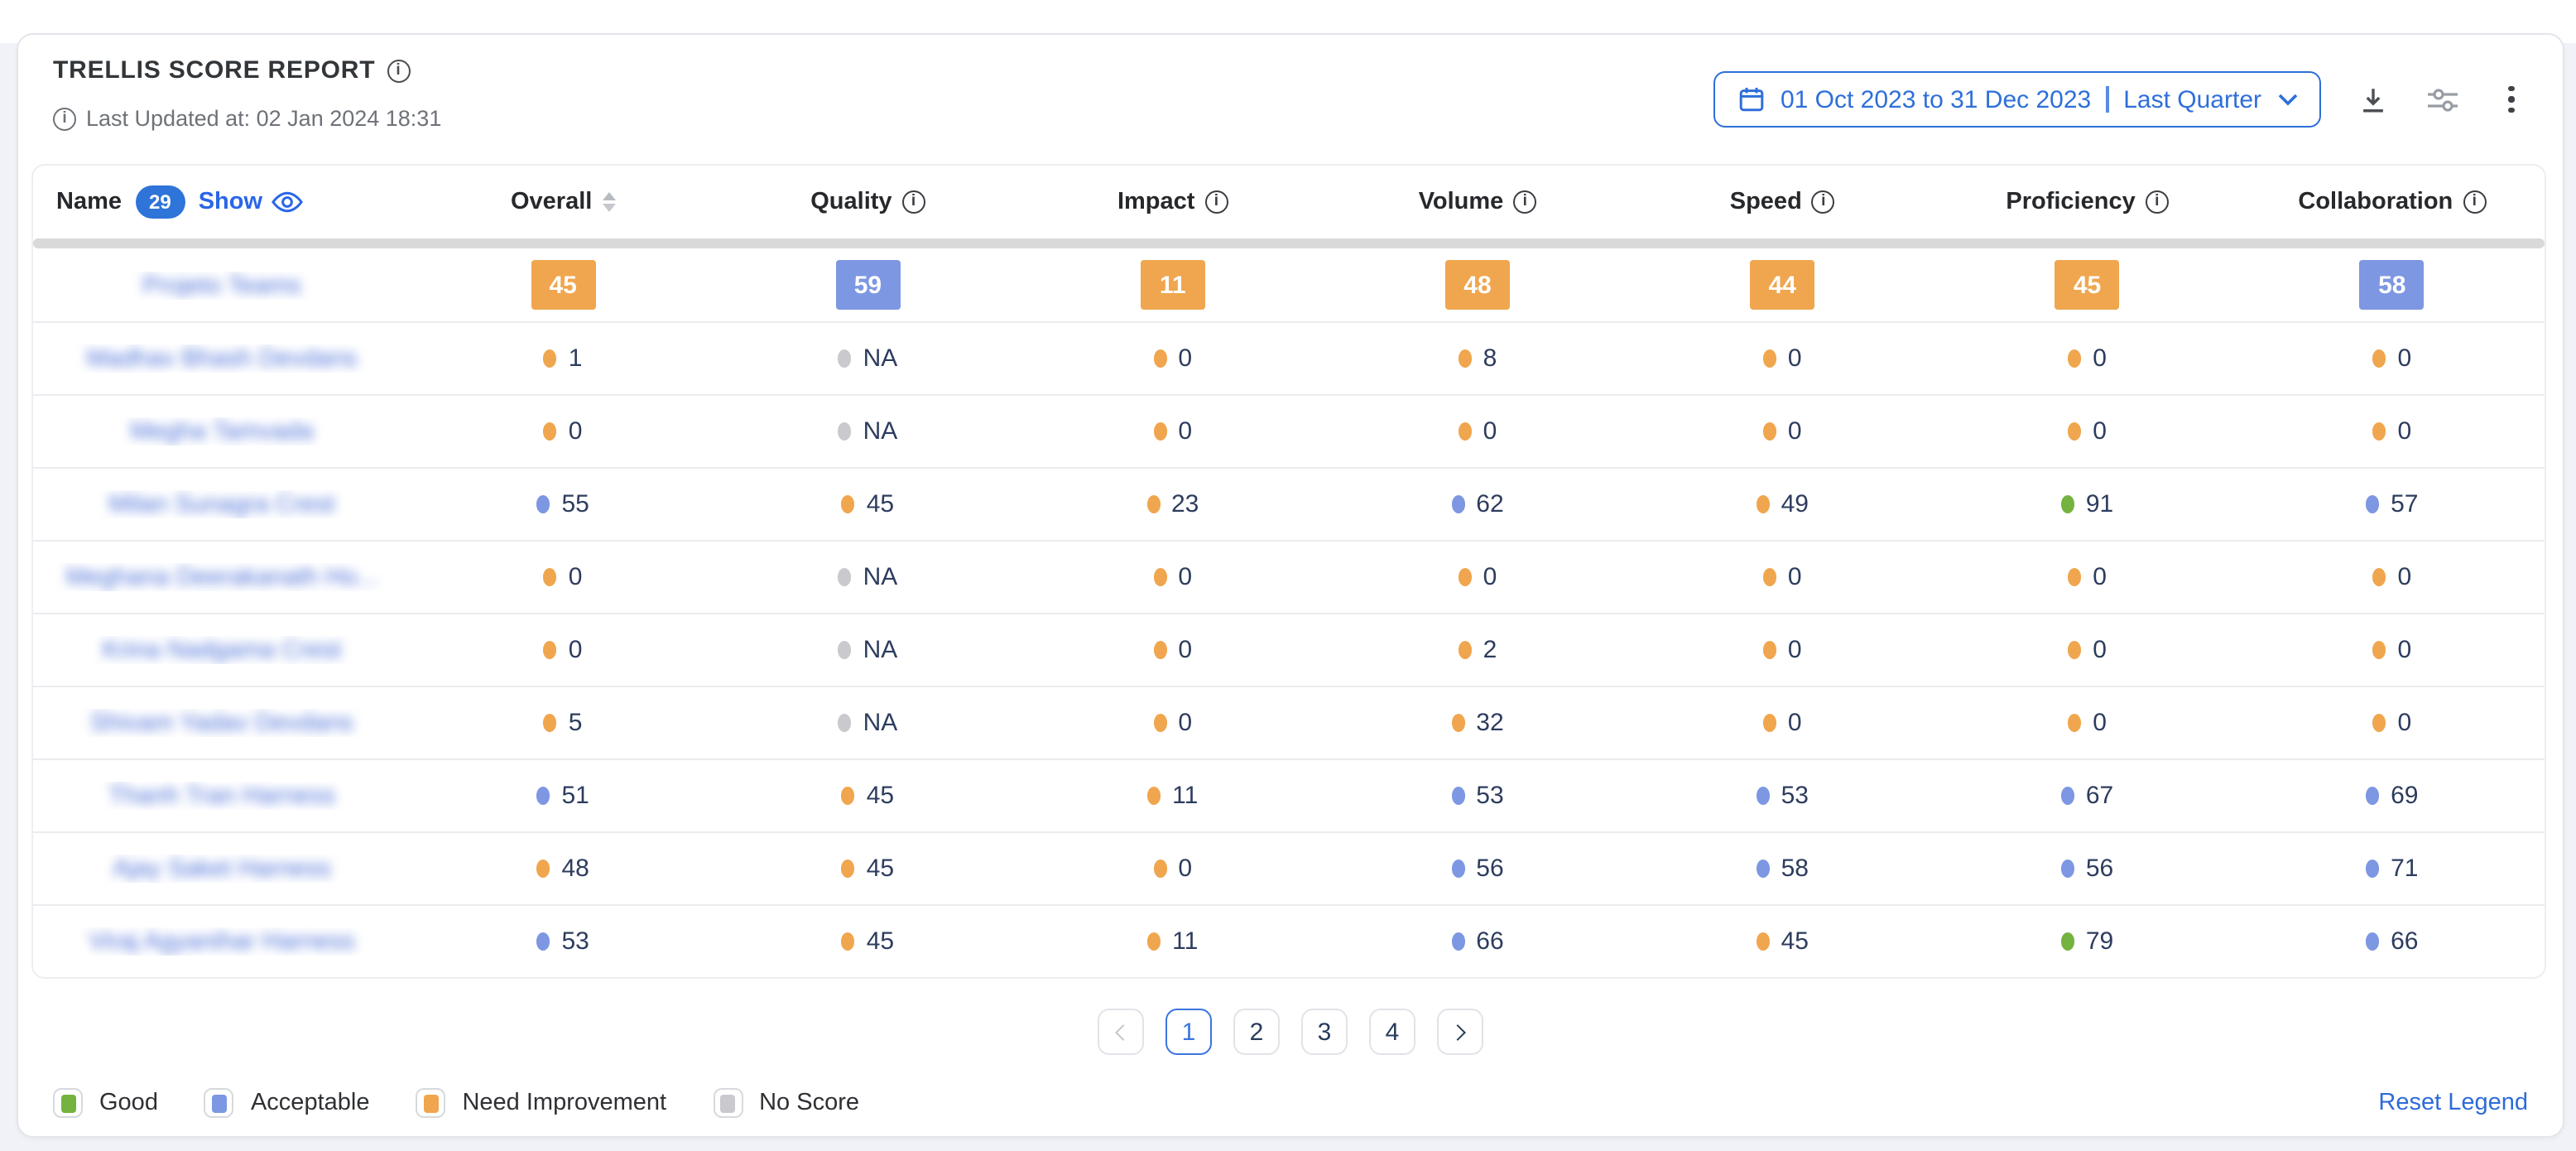 This screenshot has width=2576, height=1151. Describe the element at coordinates (64, 118) in the screenshot. I see `last-updated-info-icon: i` at that location.